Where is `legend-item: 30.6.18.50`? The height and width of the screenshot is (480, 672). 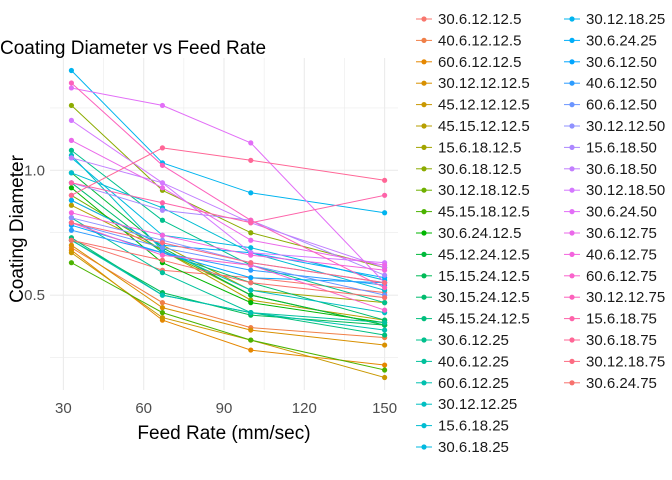 legend-item: 30.6.18.50 is located at coordinates (610, 169).